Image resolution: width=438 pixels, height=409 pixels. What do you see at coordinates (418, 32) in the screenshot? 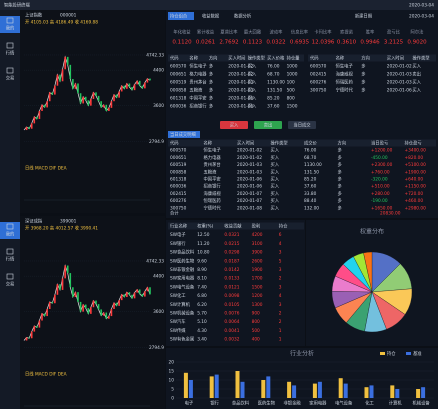
I see `stat-label: 阿尔法` at bounding box center [418, 32].